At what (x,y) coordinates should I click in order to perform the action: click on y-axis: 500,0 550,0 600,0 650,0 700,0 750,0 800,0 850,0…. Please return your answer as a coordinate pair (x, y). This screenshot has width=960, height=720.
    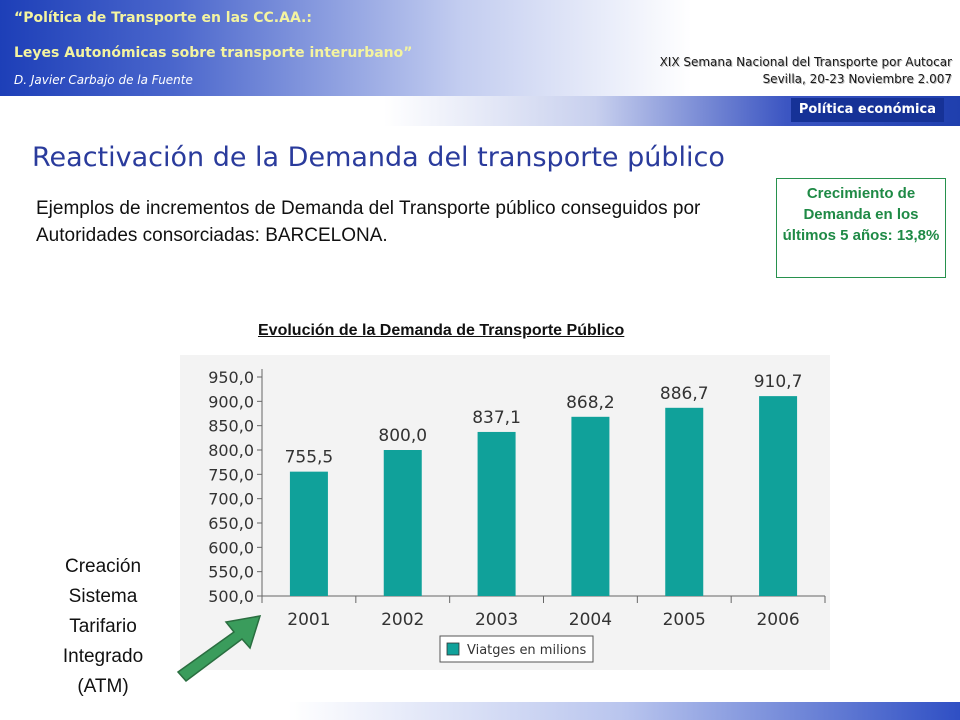
    Looking at the image, I should click on (235, 487).